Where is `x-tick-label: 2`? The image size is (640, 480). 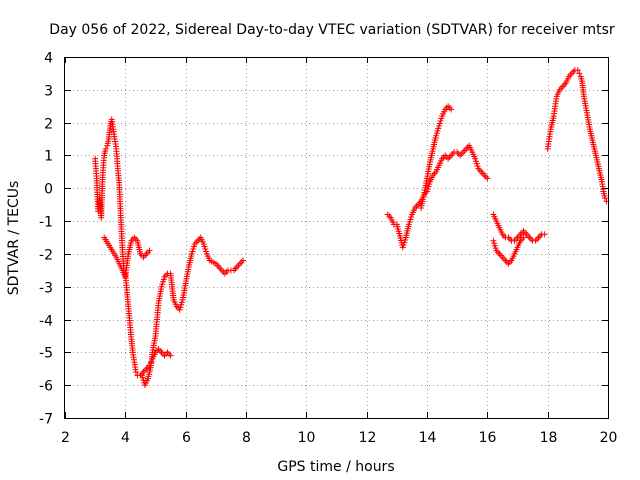
x-tick-label: 2 is located at coordinates (65, 438).